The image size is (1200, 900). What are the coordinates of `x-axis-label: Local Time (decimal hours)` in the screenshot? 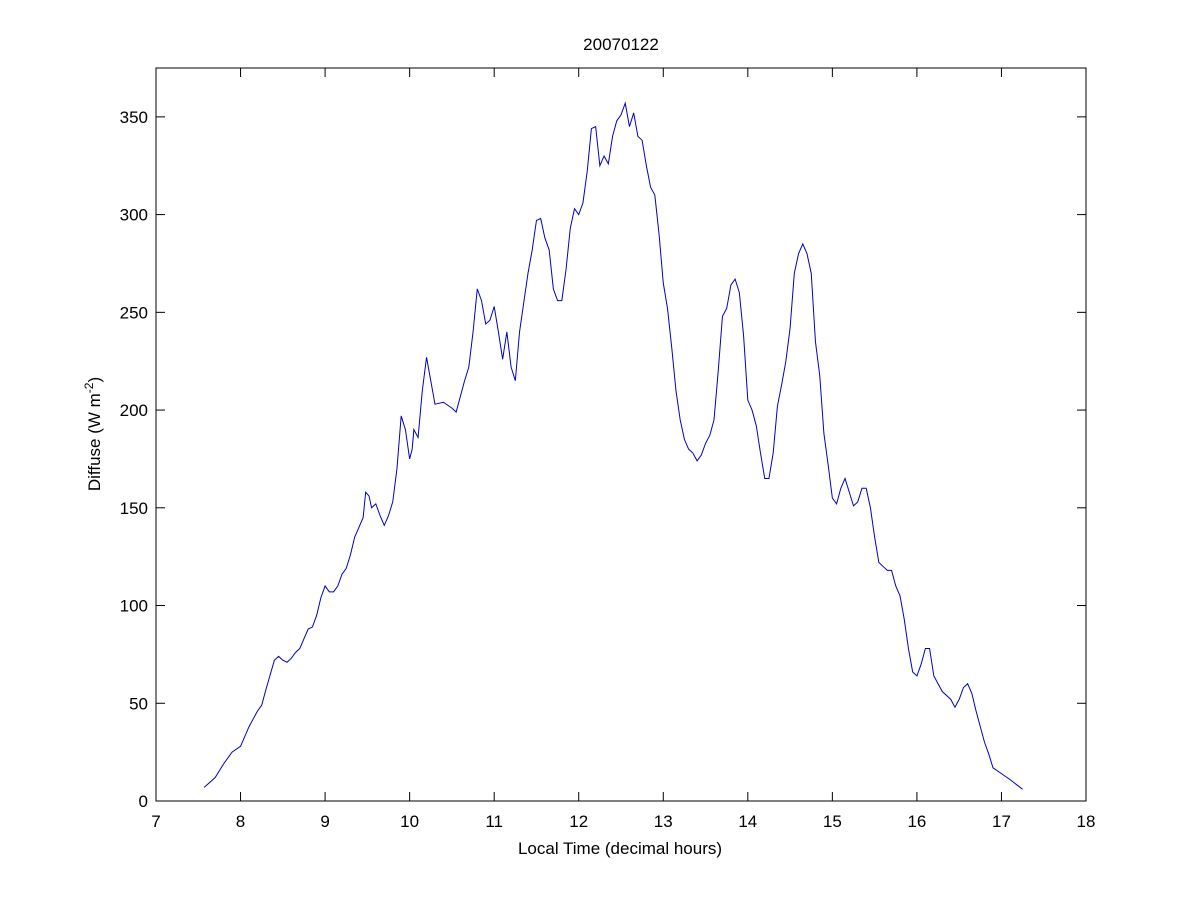 It's located at (620, 848).